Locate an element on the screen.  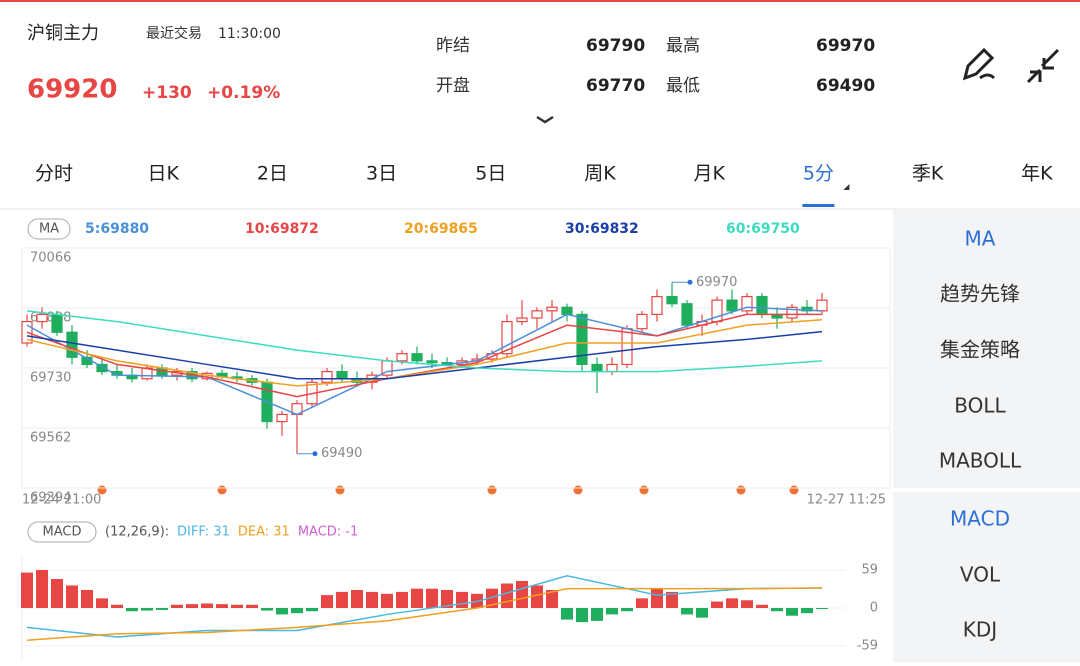
collapse-icon is located at coordinates (1043, 66).